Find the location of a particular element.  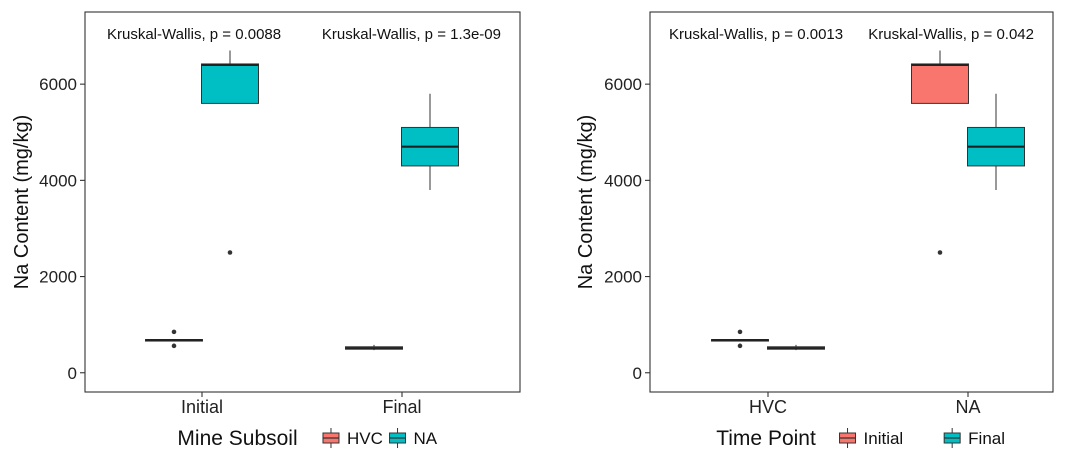

legend-title: Time Point is located at coordinates (766, 438).